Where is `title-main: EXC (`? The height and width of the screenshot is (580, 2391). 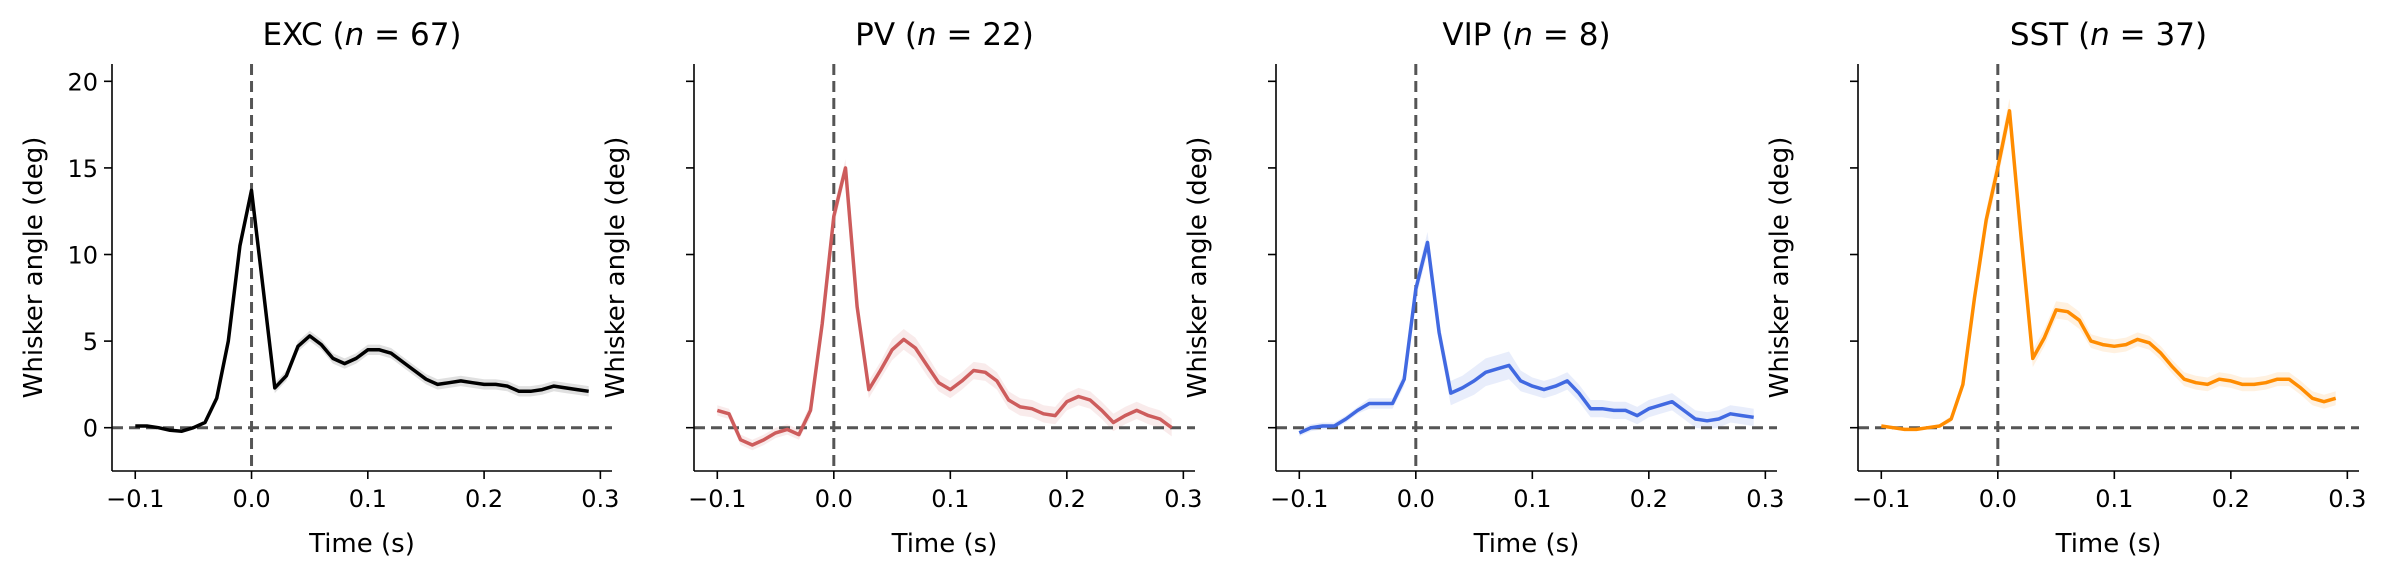
title-main: EXC ( is located at coordinates (303, 35).